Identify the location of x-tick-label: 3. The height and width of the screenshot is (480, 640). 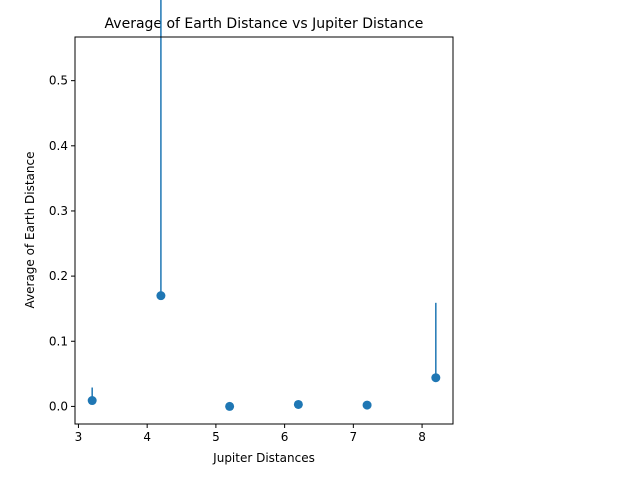
(79, 437).